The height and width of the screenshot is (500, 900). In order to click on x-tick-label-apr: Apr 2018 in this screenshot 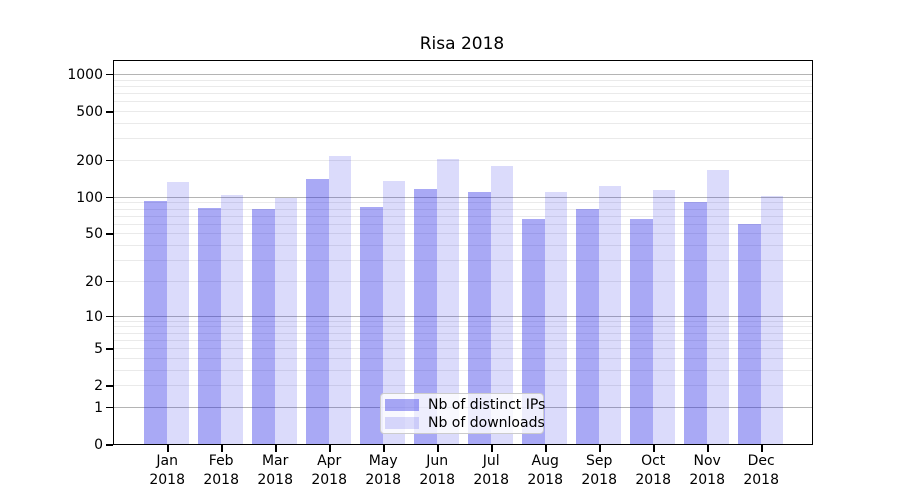, I will do `click(329, 471)`.